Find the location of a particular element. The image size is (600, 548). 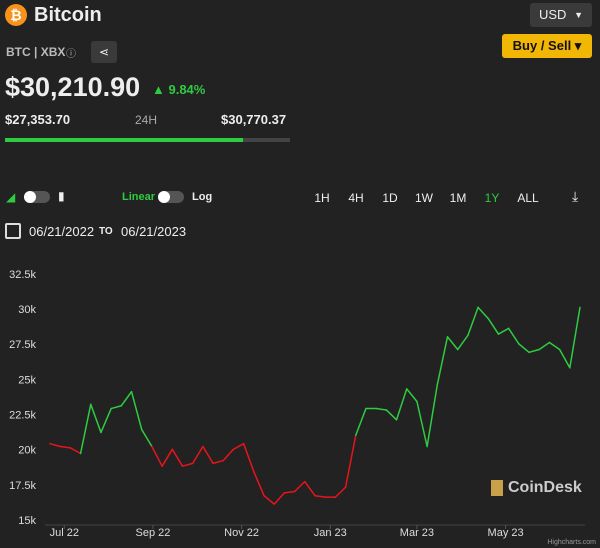

x-tick-label: Nov 22 is located at coordinates (241, 533).